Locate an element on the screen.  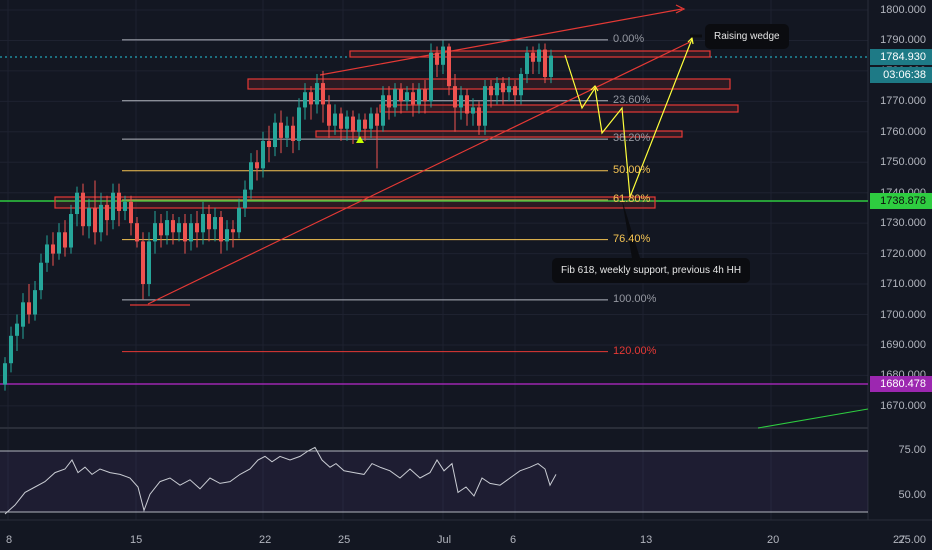
callout-pointer is located at coordinates (631, 229).